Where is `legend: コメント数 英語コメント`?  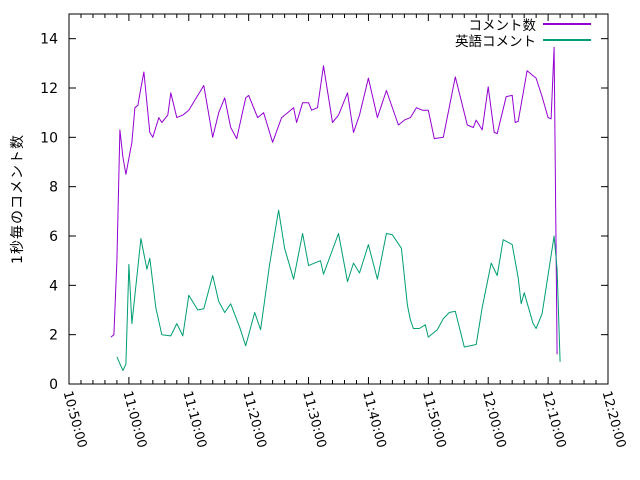
legend: コメント数 英語コメント is located at coordinates (523, 33).